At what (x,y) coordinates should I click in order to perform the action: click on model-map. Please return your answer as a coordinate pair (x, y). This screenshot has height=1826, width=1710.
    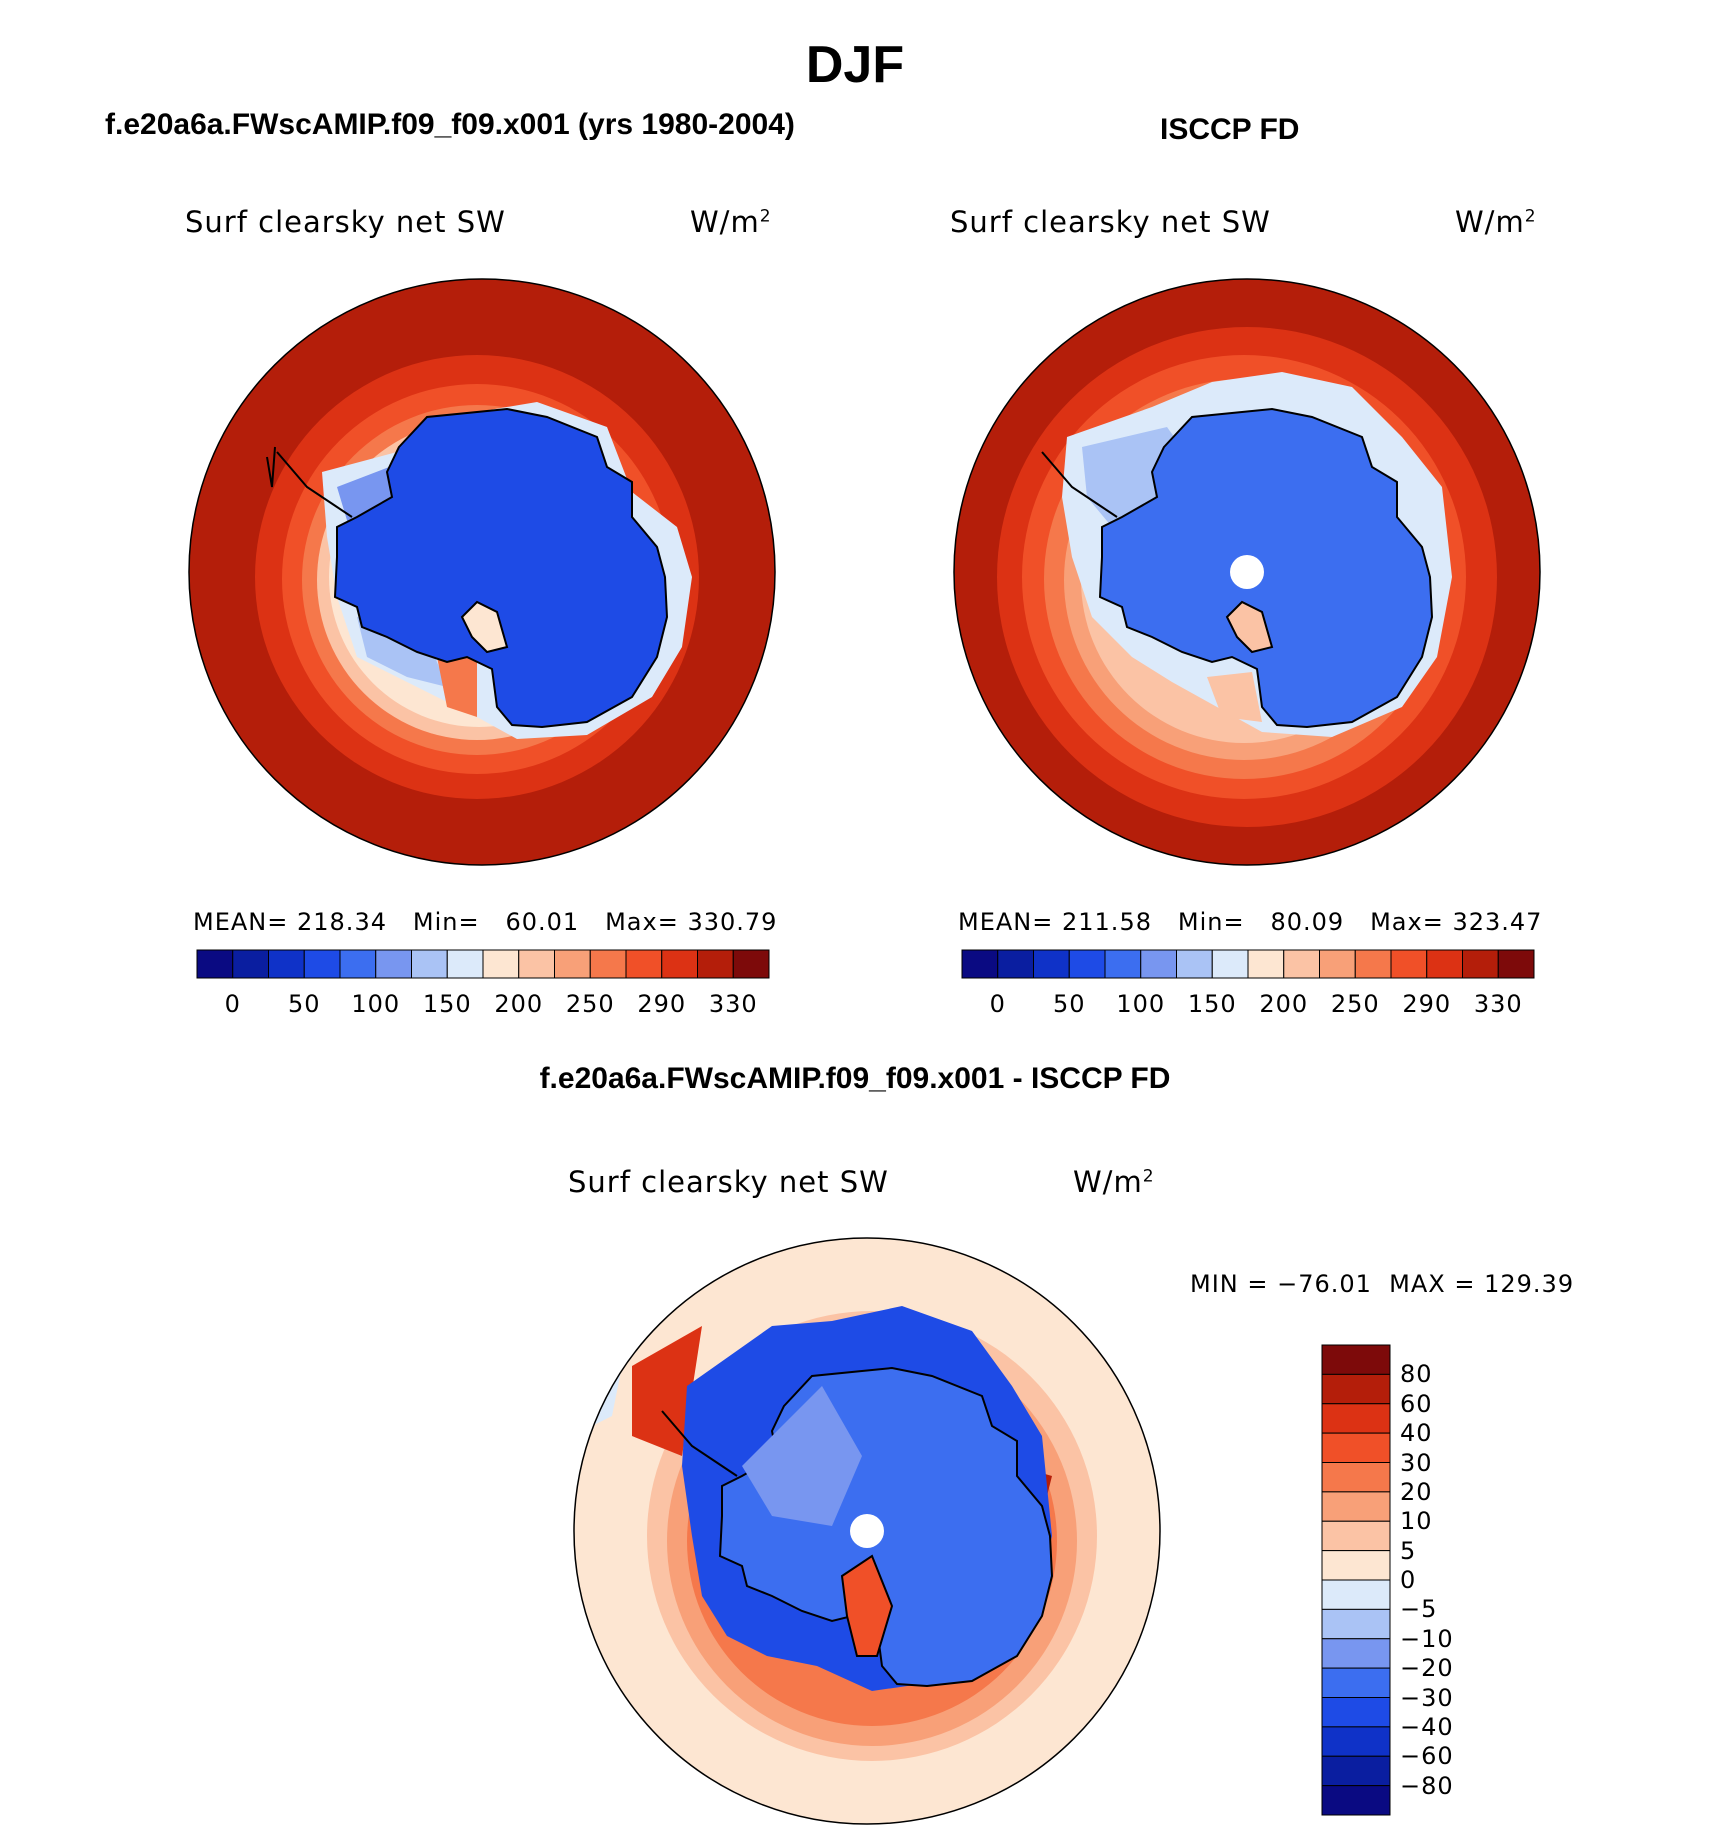
    Looking at the image, I should click on (482, 572).